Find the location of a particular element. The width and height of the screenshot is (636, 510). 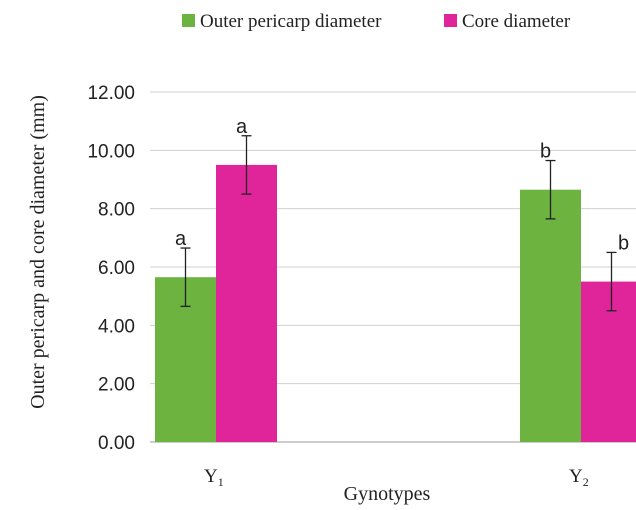

x-tick-label: Y2 is located at coordinates (579, 477).